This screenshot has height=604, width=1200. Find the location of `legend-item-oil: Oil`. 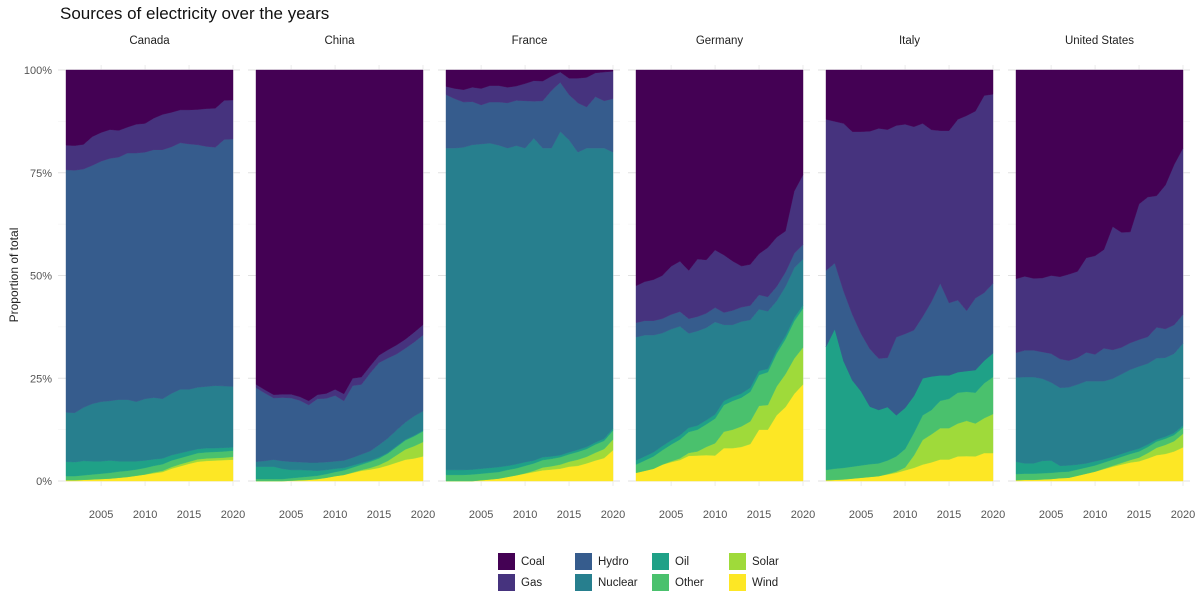

legend-item-oil: Oil is located at coordinates (685, 561).